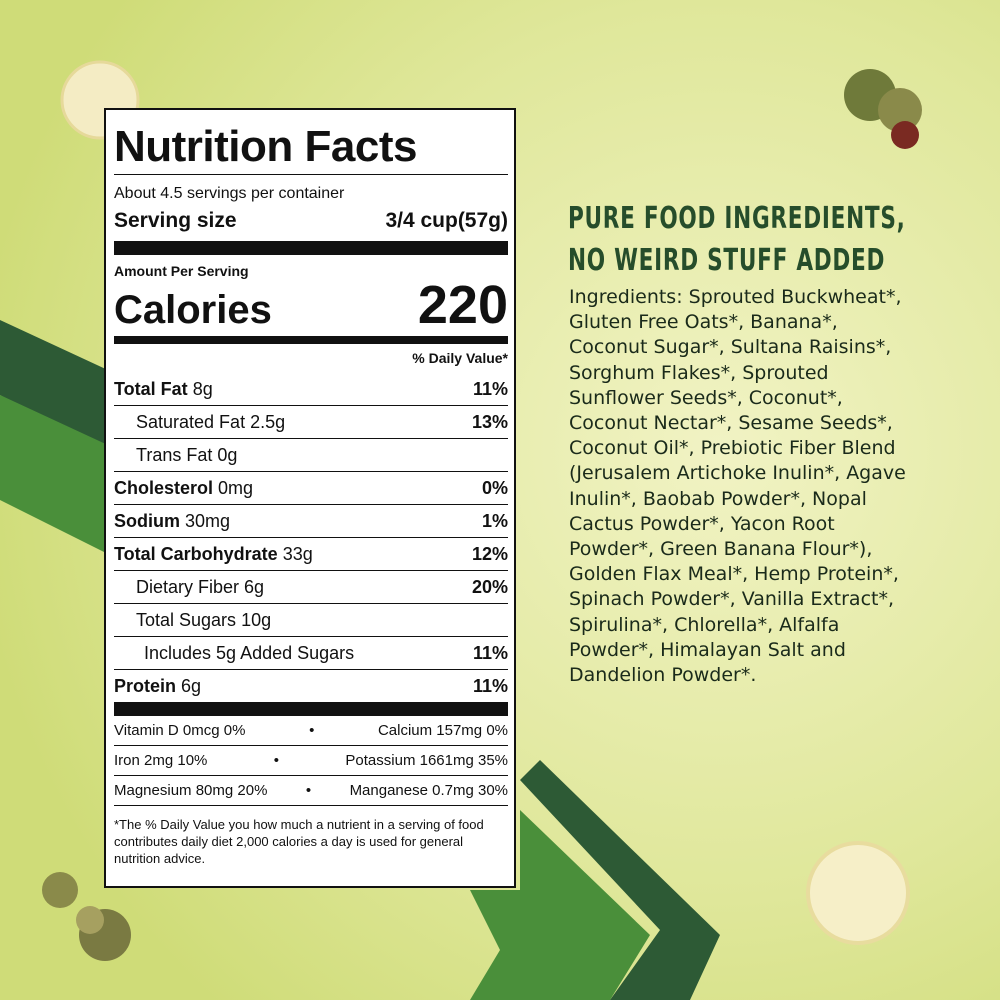 The image size is (1000, 1000). I want to click on nutrient: Total Fat 8g, so click(163, 389).